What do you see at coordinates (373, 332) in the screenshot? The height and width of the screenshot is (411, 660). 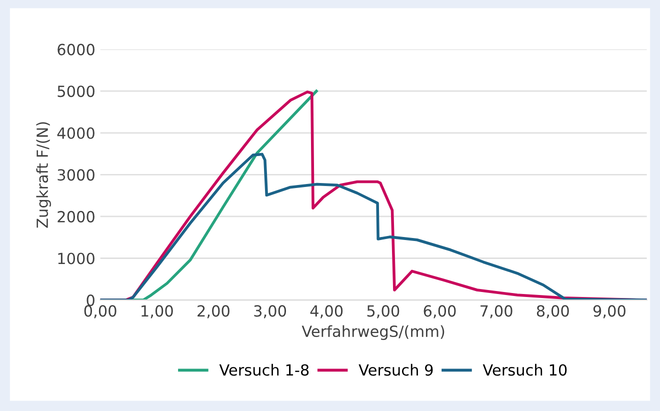 I see `x-axis-title: VerfahrwegS/(mm)` at bounding box center [373, 332].